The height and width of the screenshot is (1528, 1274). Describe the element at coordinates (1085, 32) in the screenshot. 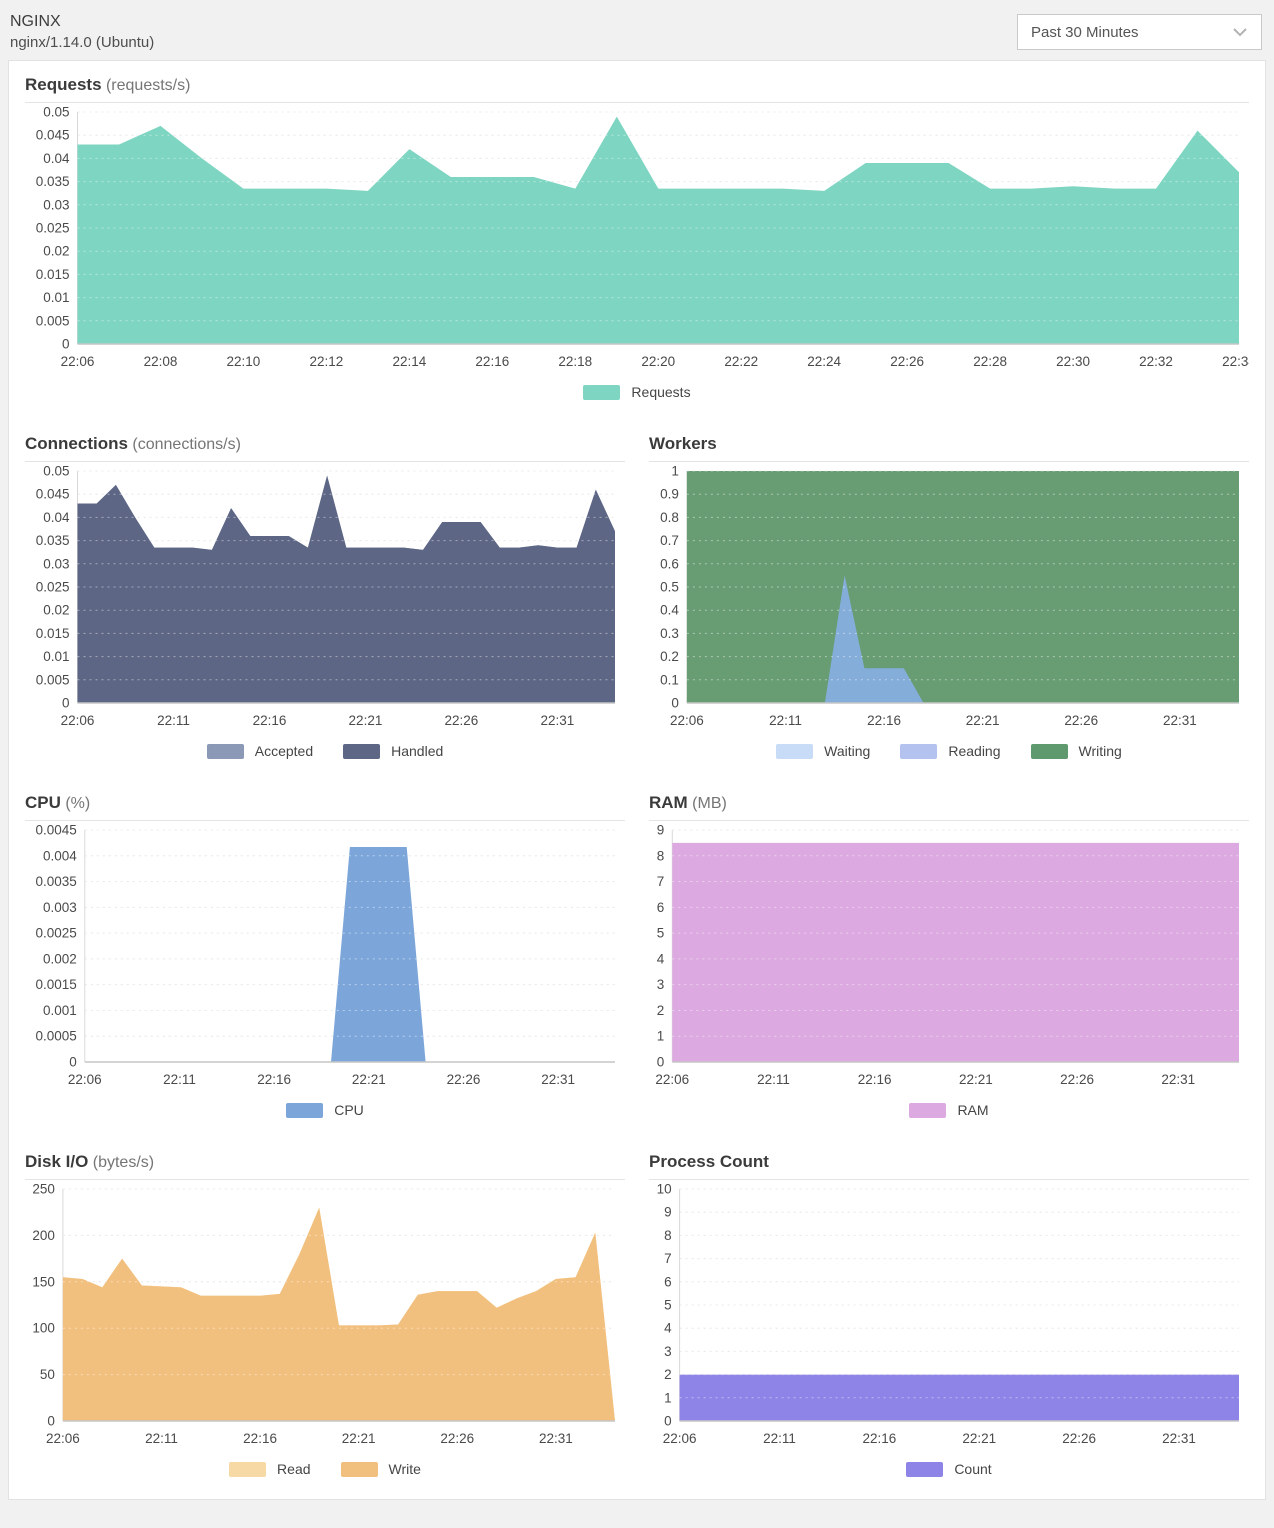

I see `time-range-value: Past 30 Minutes` at that location.